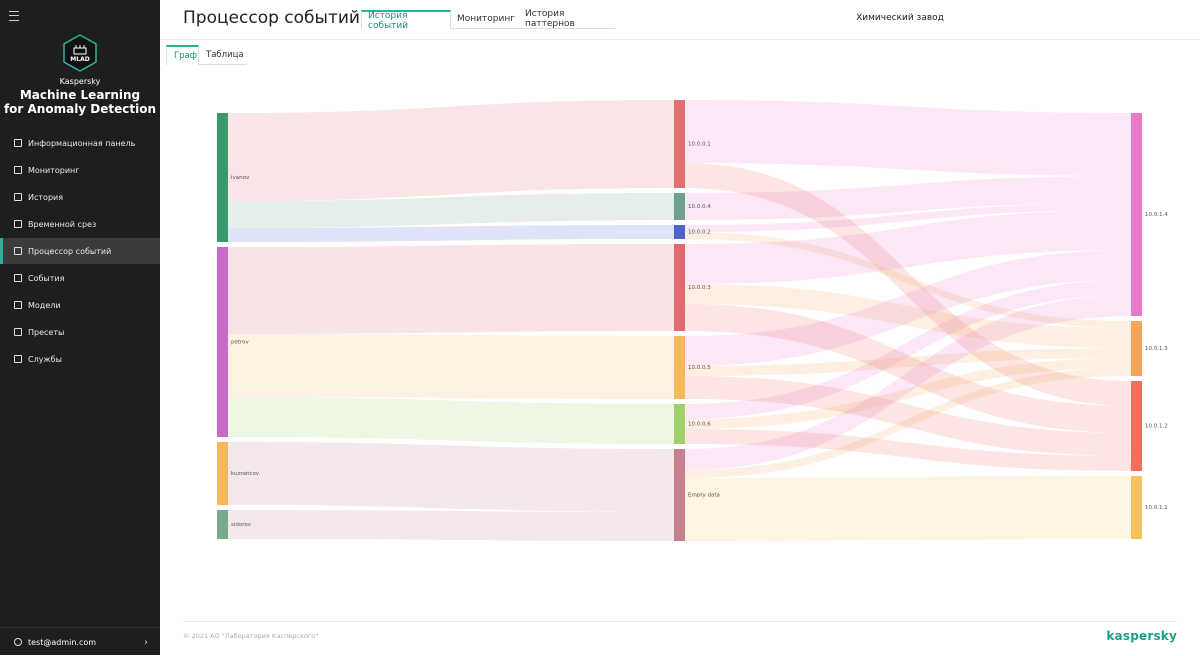 The width and height of the screenshot is (1200, 656). I want to click on product-name: Machine Learning for Anomaly Detection, so click(80, 102).